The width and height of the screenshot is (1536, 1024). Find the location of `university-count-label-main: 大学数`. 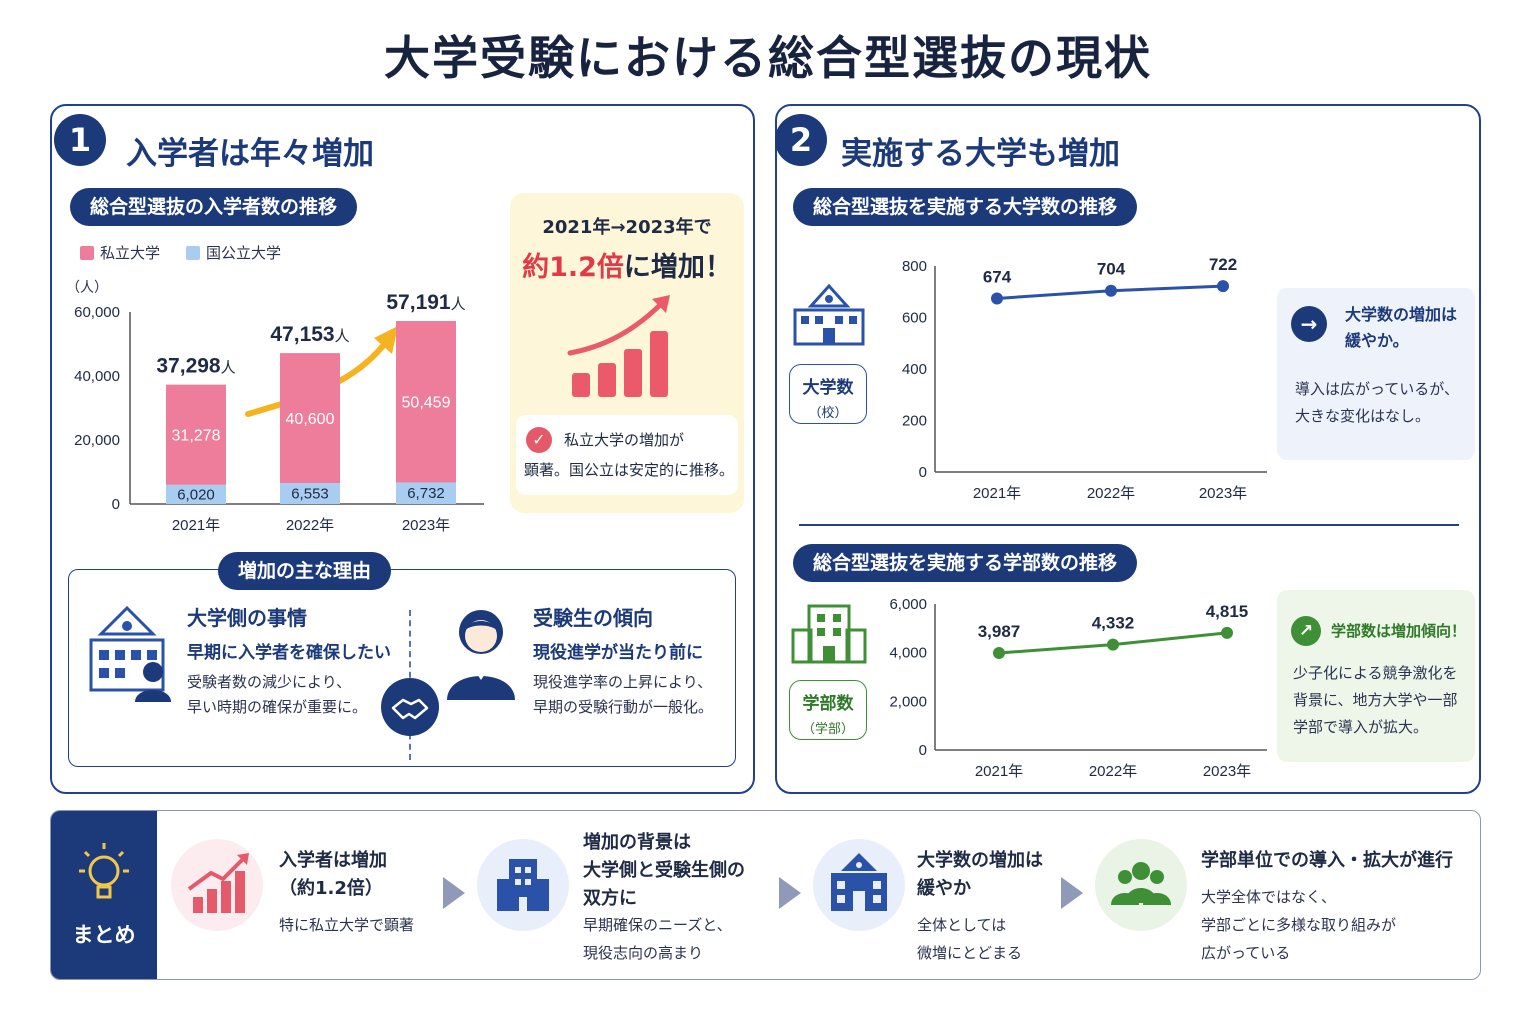

university-count-label-main: 大学数 is located at coordinates (828, 388).